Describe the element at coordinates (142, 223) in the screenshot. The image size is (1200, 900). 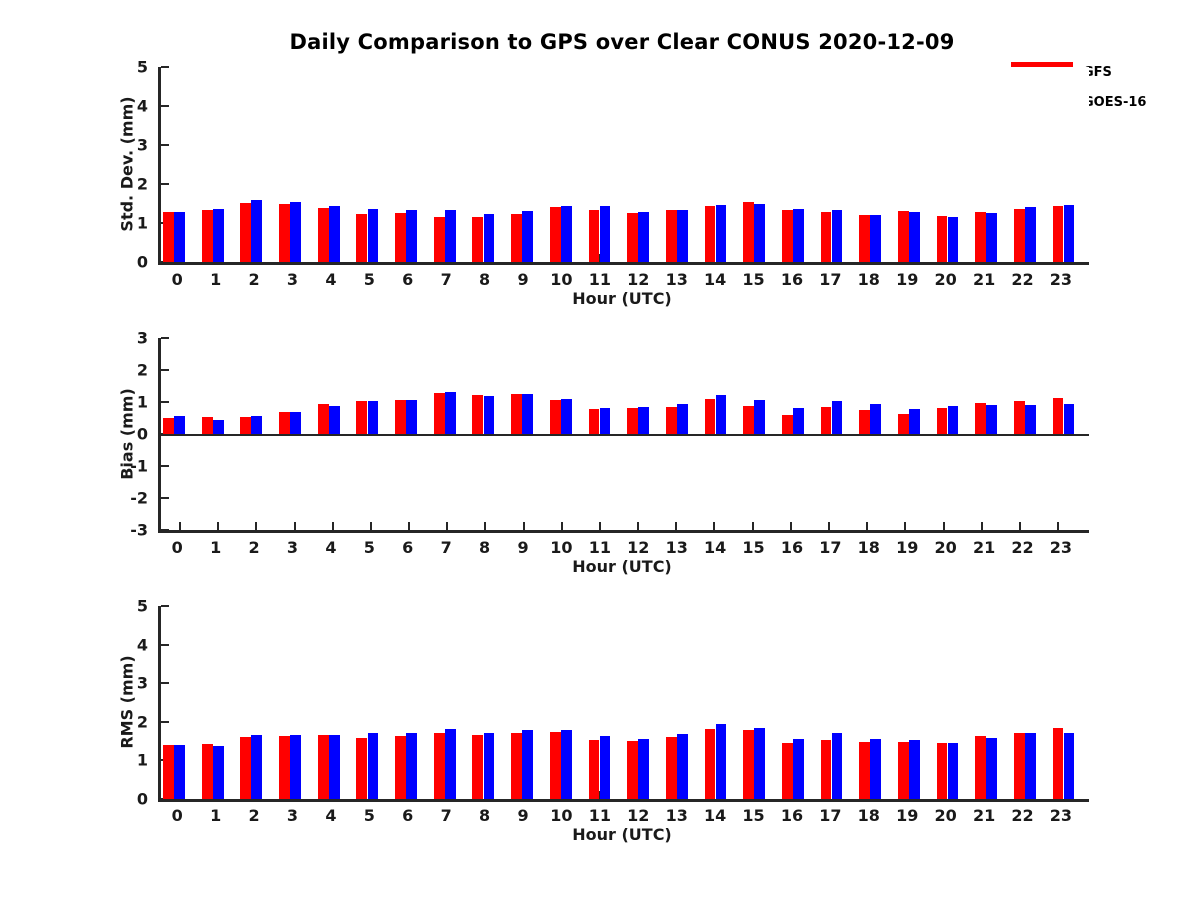
I see `y-tick-label: 1` at that location.